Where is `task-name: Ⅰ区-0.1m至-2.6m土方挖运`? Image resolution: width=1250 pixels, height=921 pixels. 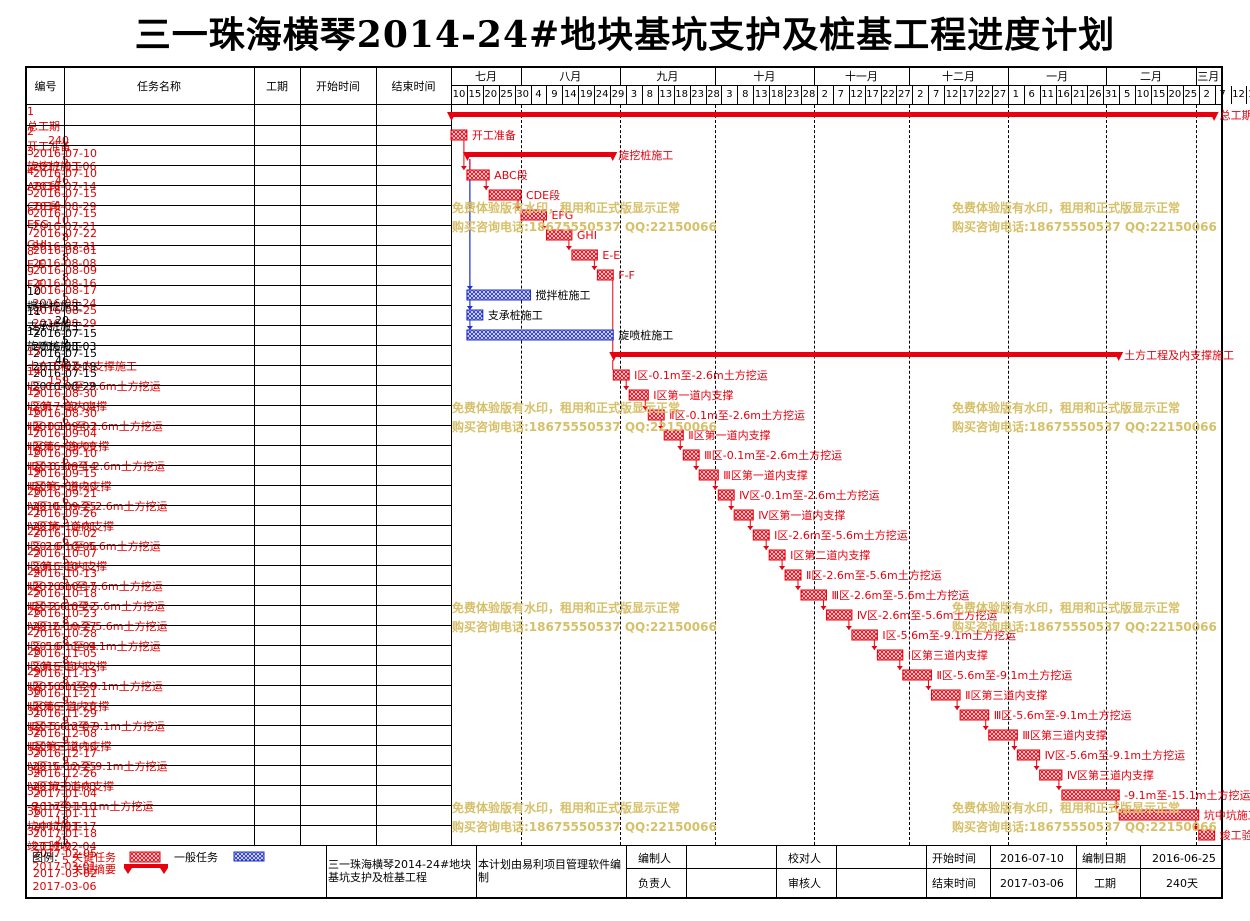 task-name: Ⅰ区-0.1m至-2.6m土方挖运 is located at coordinates (94, 386).